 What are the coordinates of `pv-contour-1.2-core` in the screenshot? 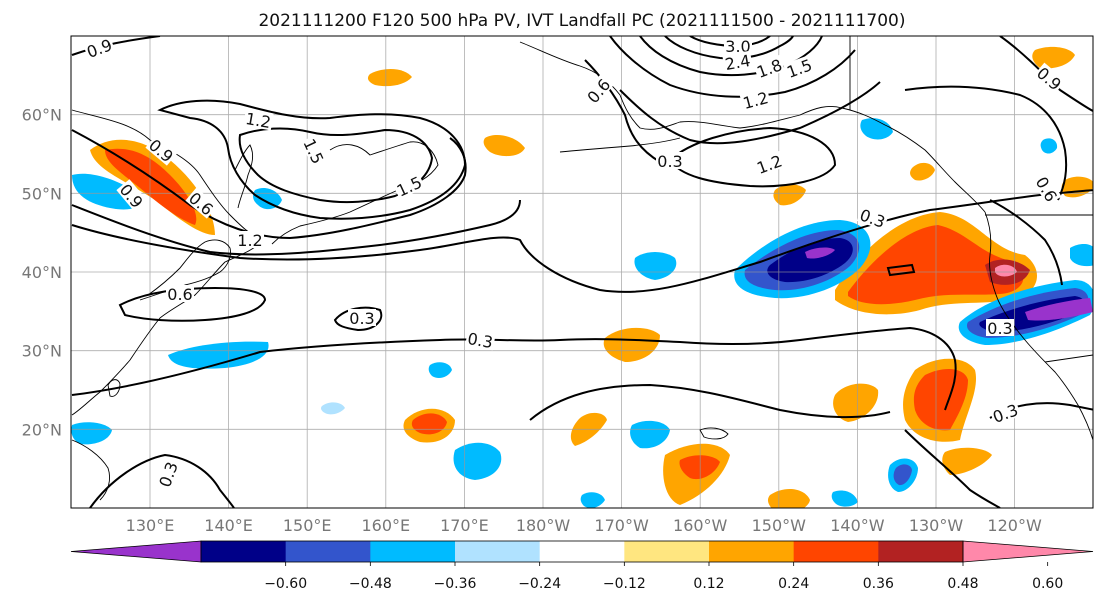 It's located at (752, 157).